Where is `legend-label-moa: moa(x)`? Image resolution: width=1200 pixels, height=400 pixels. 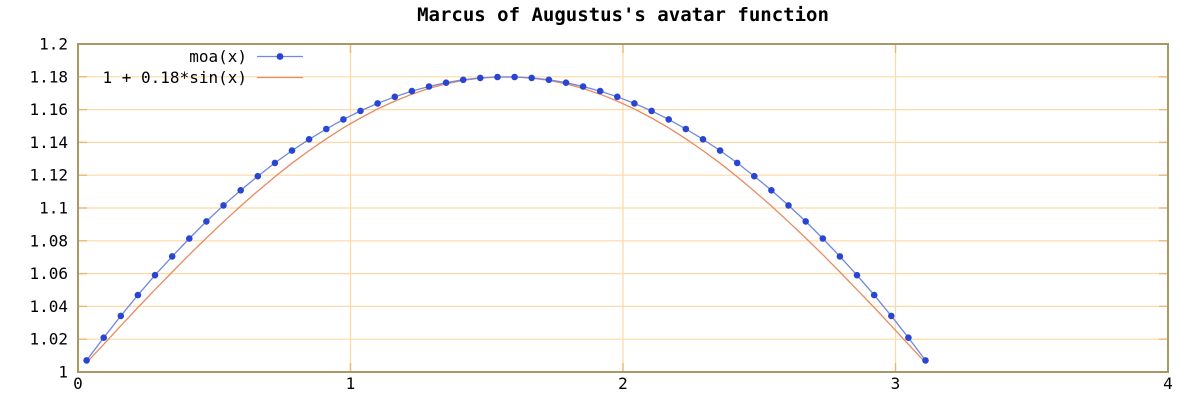
legend-label-moa: moa(x) is located at coordinates (218, 56).